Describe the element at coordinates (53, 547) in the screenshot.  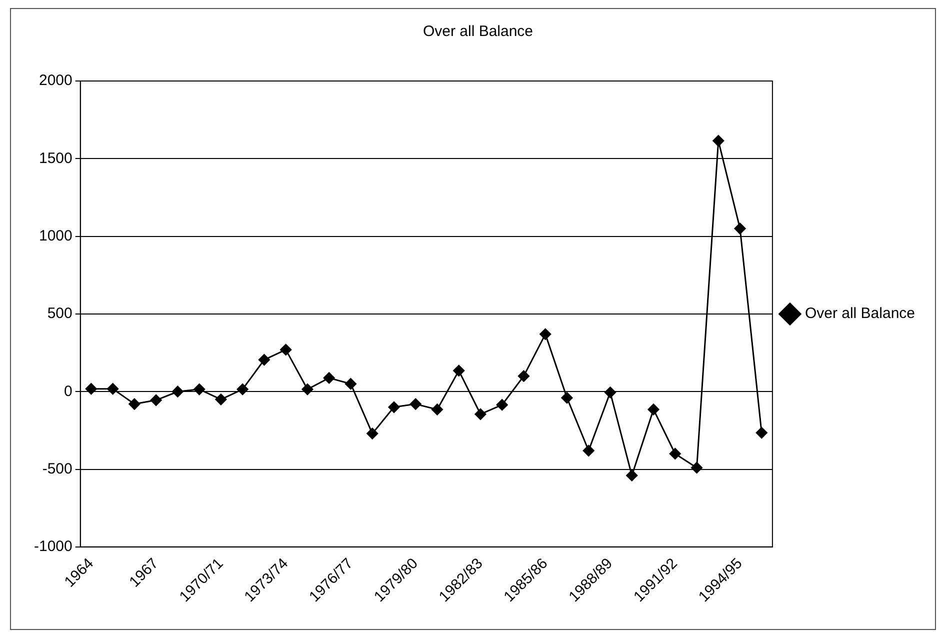
I see `y-tick-label: -1000` at that location.